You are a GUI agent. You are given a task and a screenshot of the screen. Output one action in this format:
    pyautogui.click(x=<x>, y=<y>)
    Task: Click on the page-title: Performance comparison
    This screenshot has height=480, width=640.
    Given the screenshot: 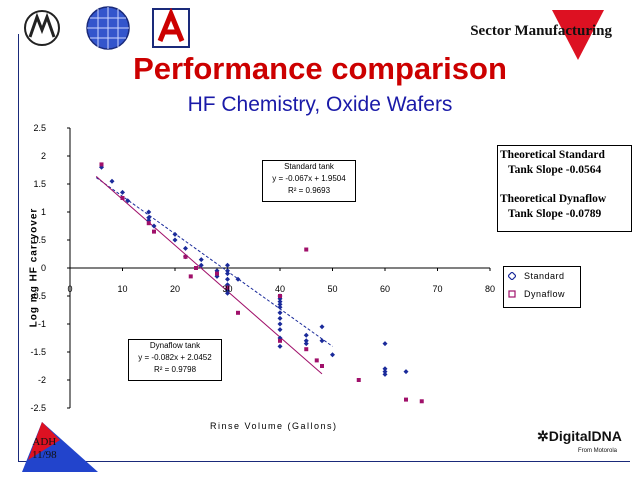 What is the action you would take?
    pyautogui.click(x=320, y=68)
    